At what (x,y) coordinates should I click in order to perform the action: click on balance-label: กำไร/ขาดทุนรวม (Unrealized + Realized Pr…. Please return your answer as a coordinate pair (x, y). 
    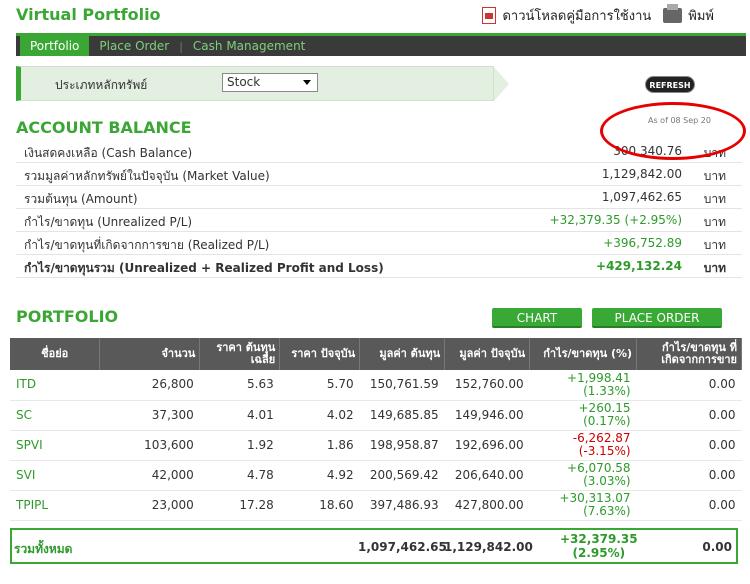
    Looking at the image, I should click on (204, 268).